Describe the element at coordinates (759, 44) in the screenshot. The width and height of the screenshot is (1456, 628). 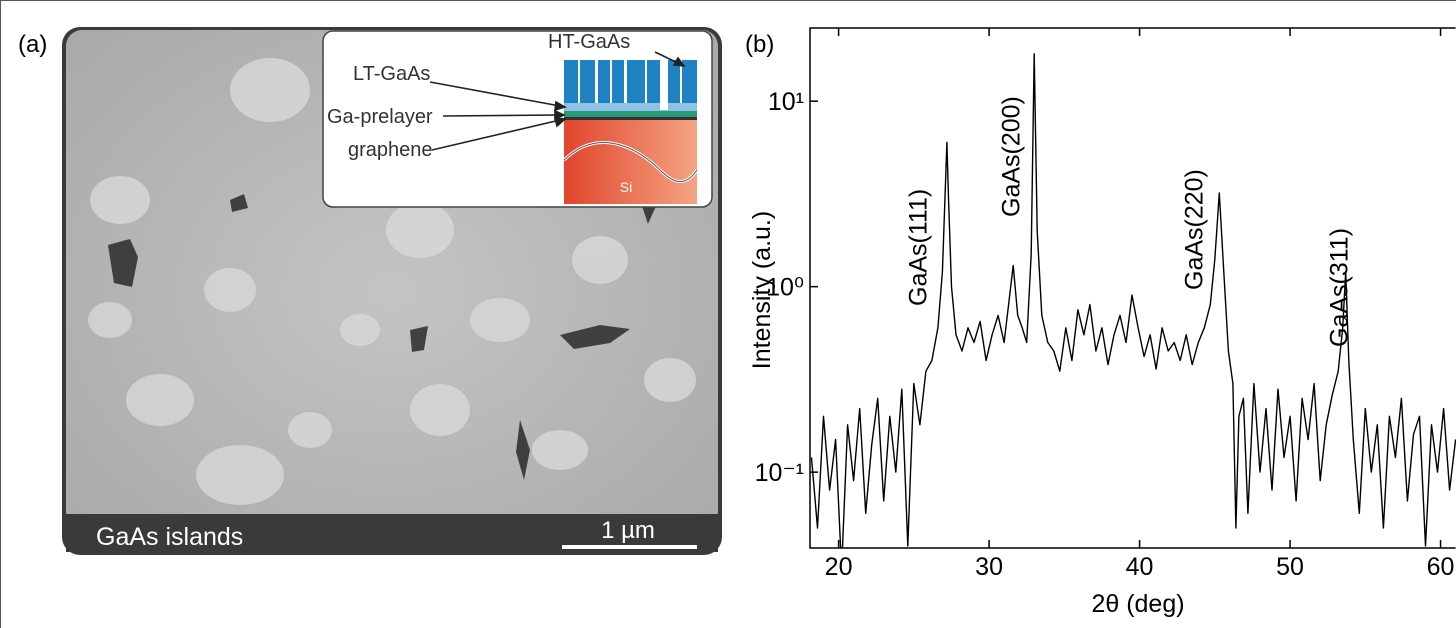
I see `panel-label: (b)` at that location.